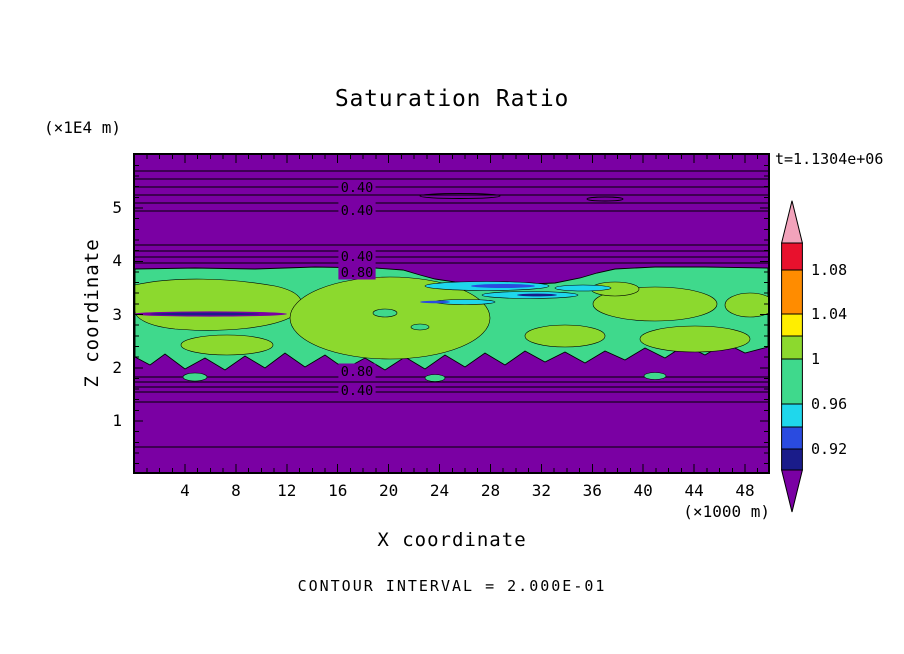  Describe the element at coordinates (816, 359) in the screenshot. I see `colorbar-tick-label: 1` at that location.